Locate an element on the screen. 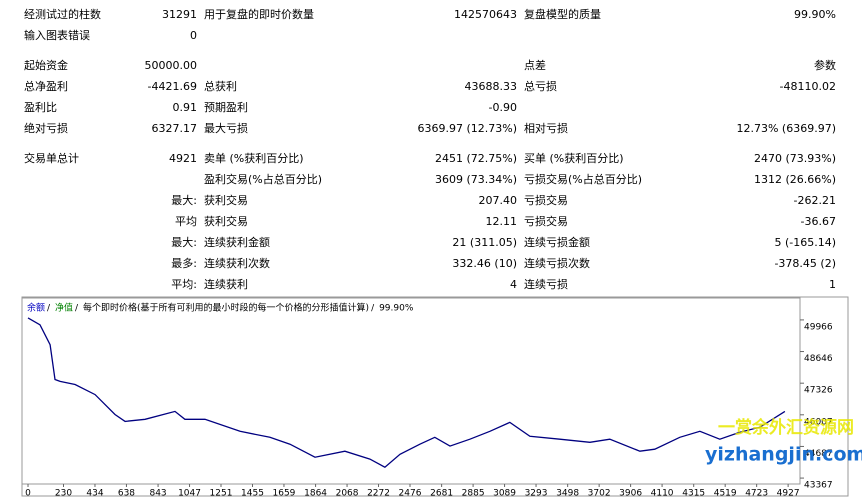  y-tick-label: 48646 is located at coordinates (818, 359).